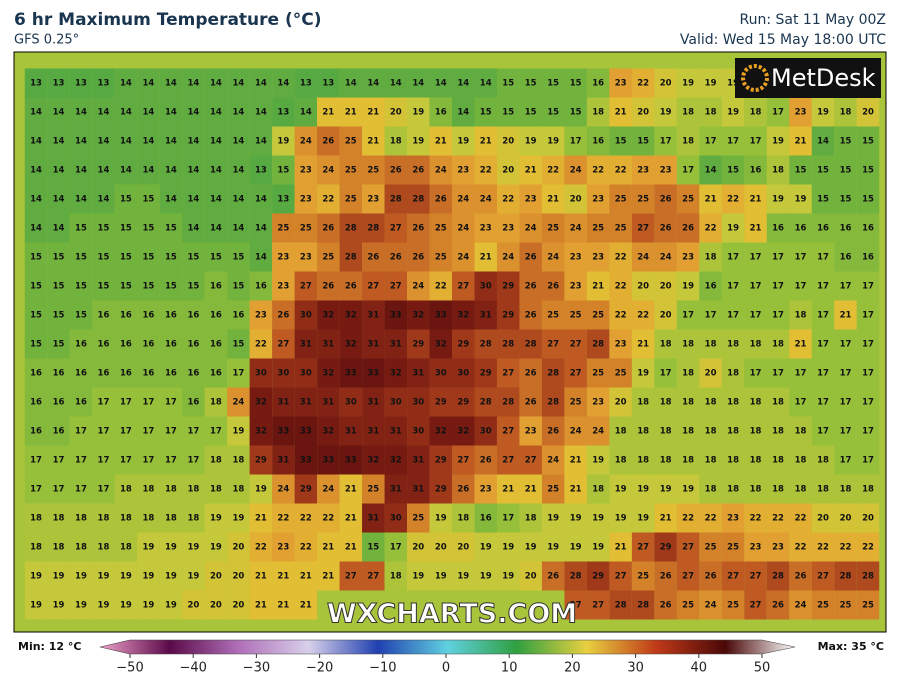 This screenshot has width=900, height=689. Describe the element at coordinates (306, 200) in the screenshot. I see `temperature-label: 23` at that location.